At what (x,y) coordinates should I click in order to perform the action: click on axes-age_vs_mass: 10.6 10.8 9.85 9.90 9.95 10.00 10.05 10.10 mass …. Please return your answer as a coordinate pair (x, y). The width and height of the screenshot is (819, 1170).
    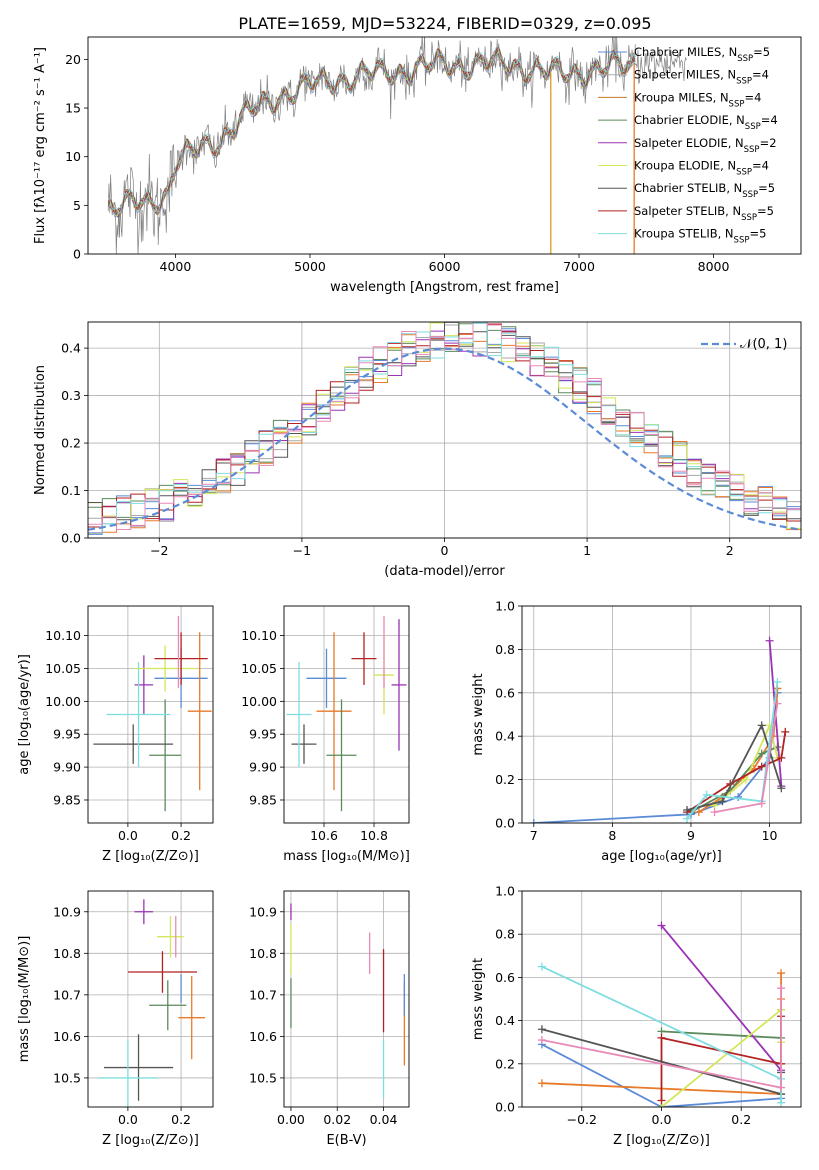
    Looking at the image, I should click on (325, 734).